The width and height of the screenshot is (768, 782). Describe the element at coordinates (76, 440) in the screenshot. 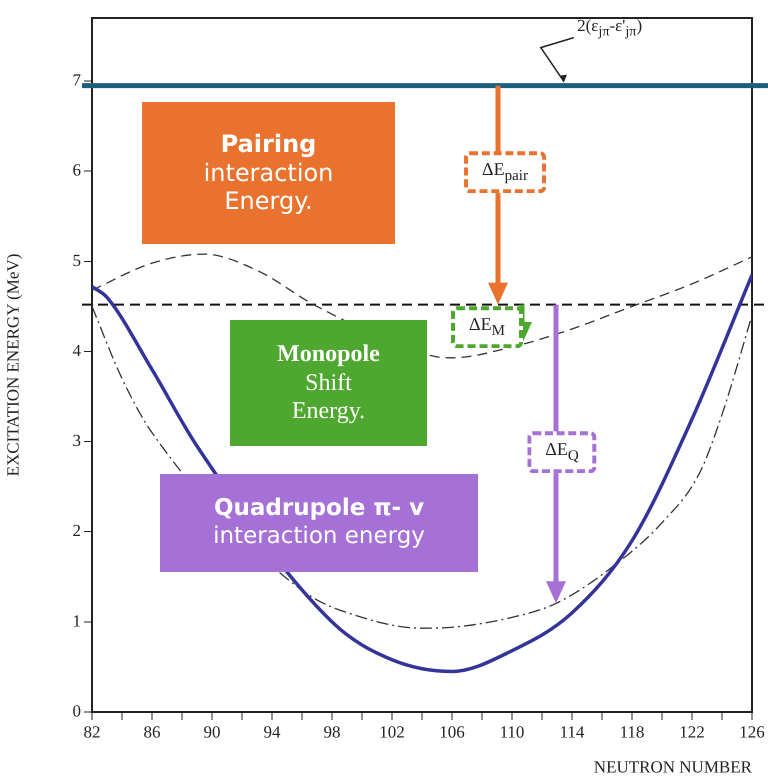

I see `y-tick-label: 3` at that location.